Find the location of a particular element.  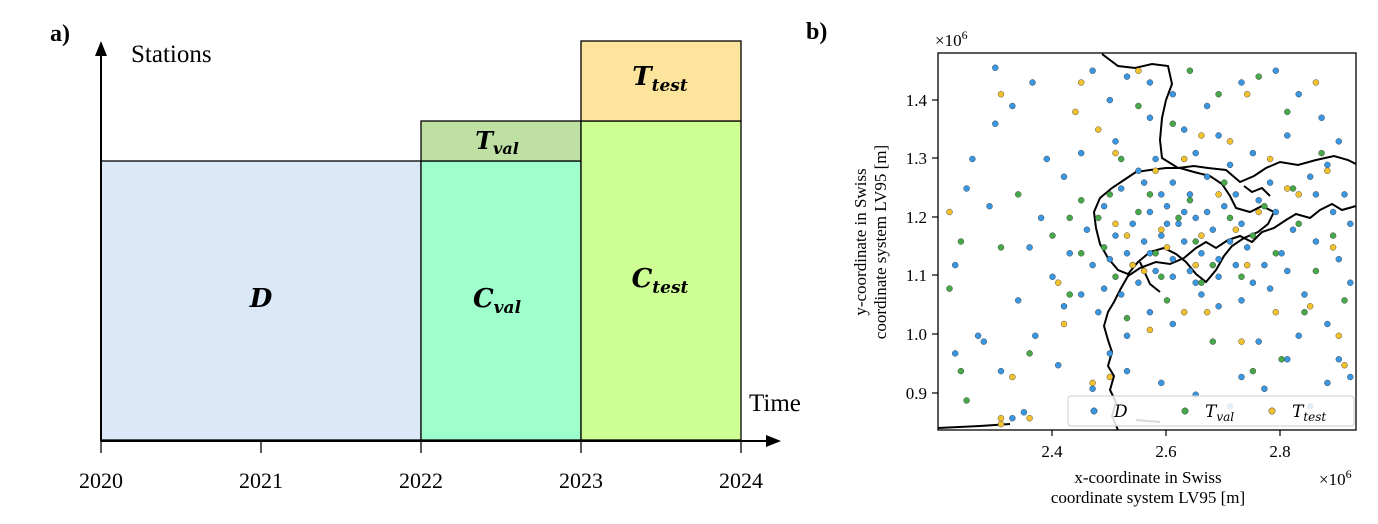

b-y-label-line1: y-coordinate in Swiss is located at coordinates (860, 241).